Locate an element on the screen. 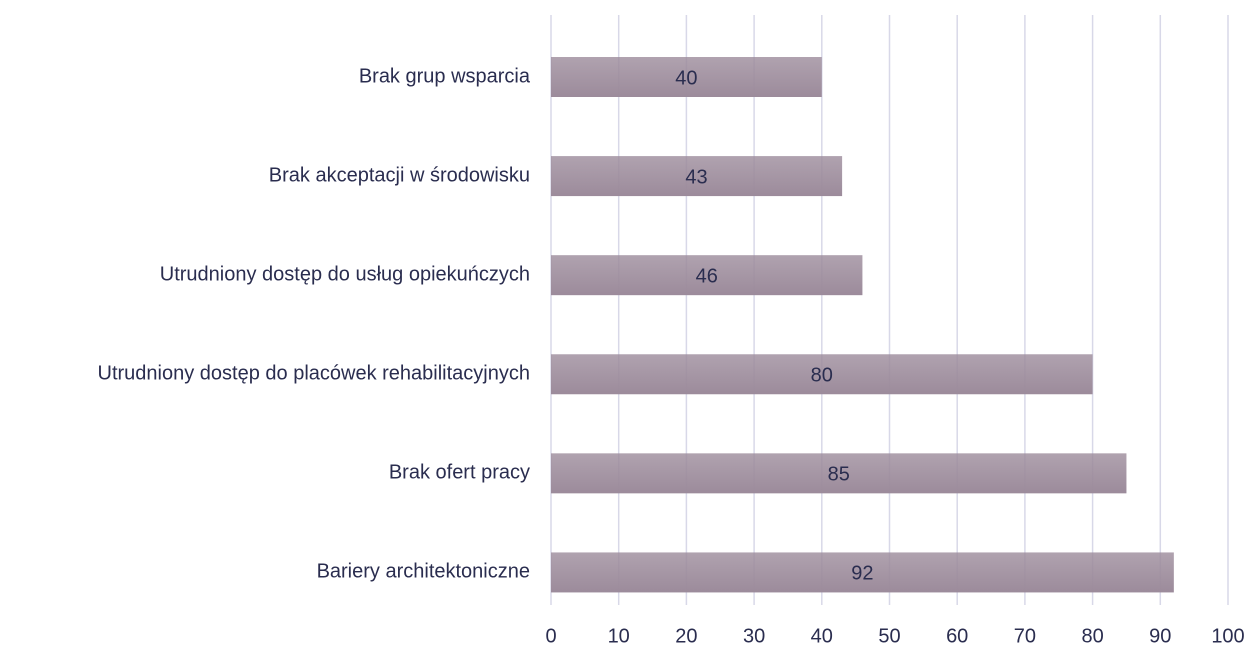  data-label: 46 is located at coordinates (707, 276).